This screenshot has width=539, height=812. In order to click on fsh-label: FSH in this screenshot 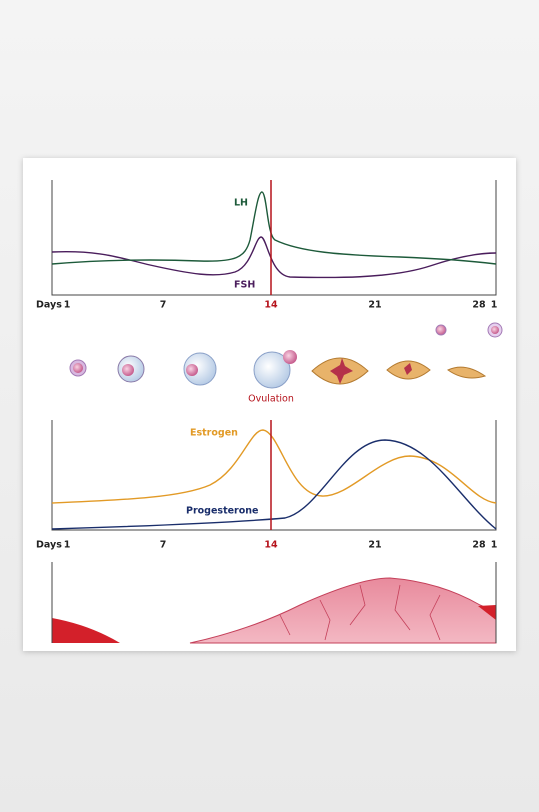, I will do `click(244, 285)`.